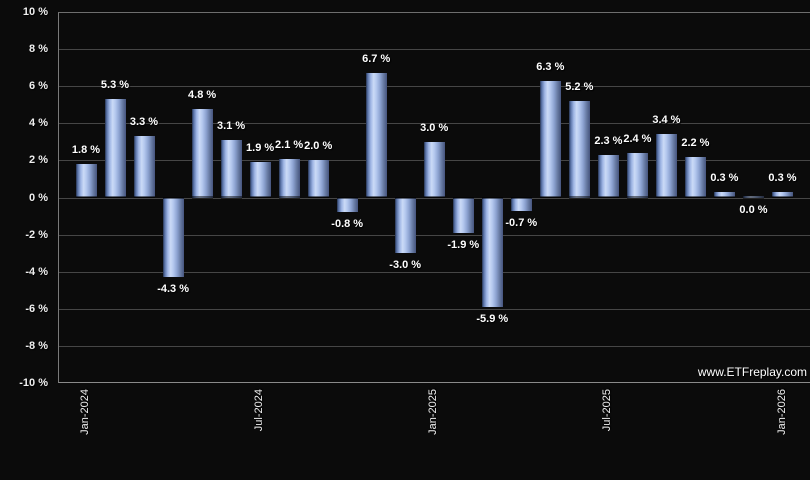 This screenshot has width=810, height=480. I want to click on bar-value-label: -4.3 %, so click(173, 289).